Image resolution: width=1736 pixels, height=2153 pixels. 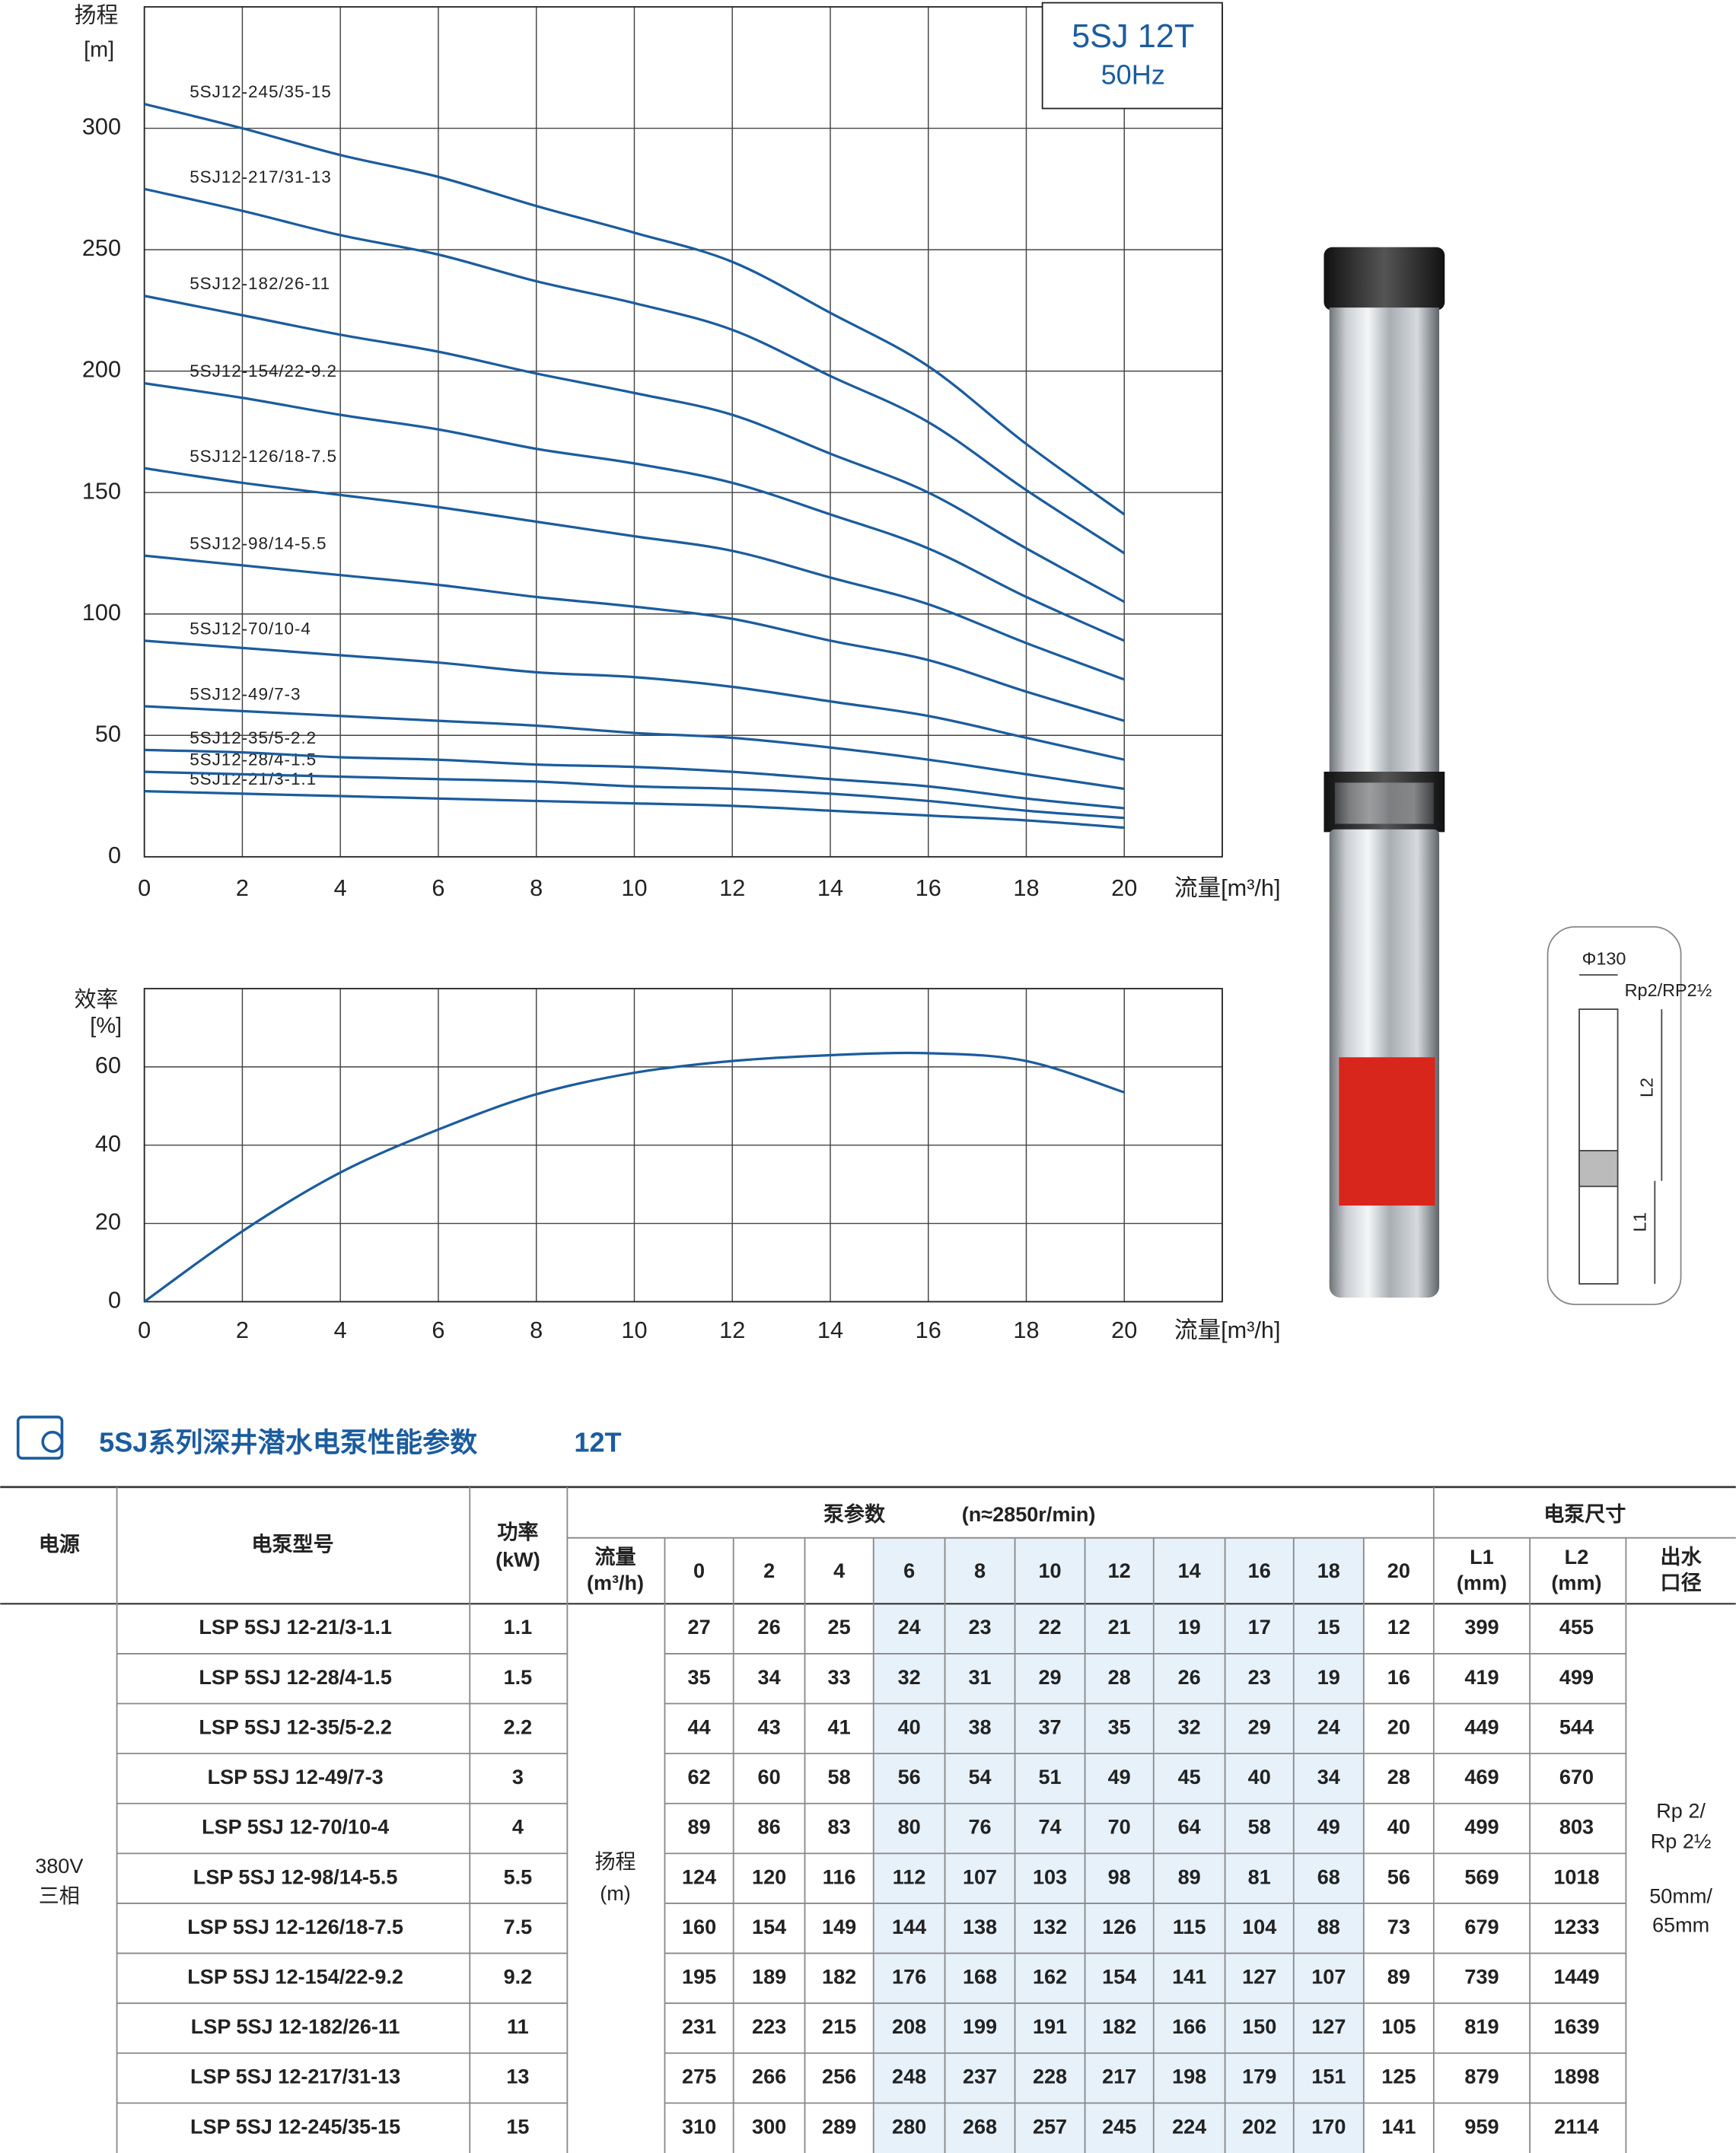 What do you see at coordinates (260, 283) in the screenshot?
I see `series-label: 5SJ12-182/26-11` at bounding box center [260, 283].